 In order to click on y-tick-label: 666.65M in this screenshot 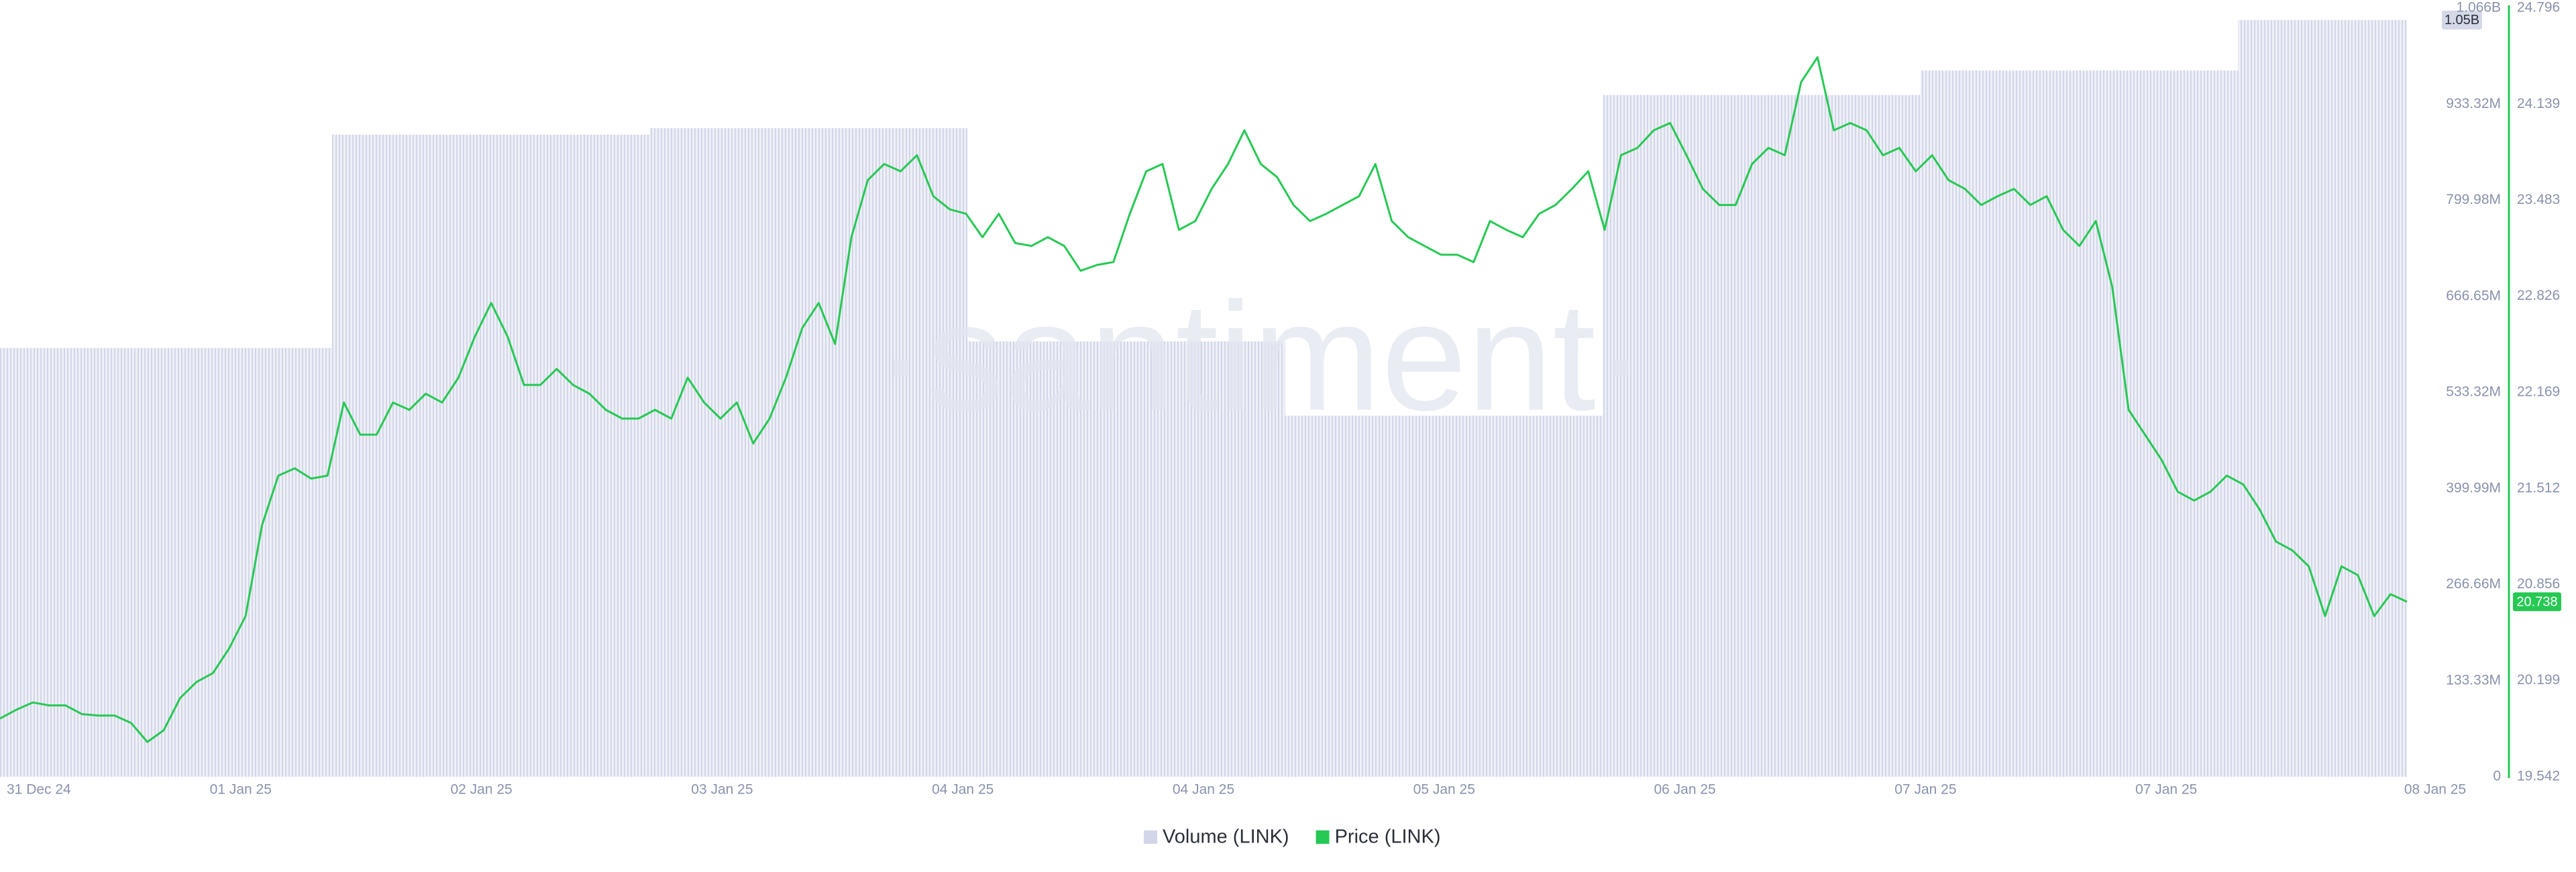, I will do `click(2473, 295)`.